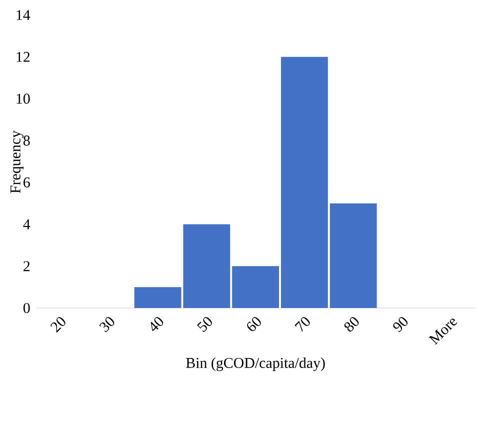 This screenshot has width=502, height=429. What do you see at coordinates (23, 15) in the screenshot?
I see `y-tick-label: 14` at bounding box center [23, 15].